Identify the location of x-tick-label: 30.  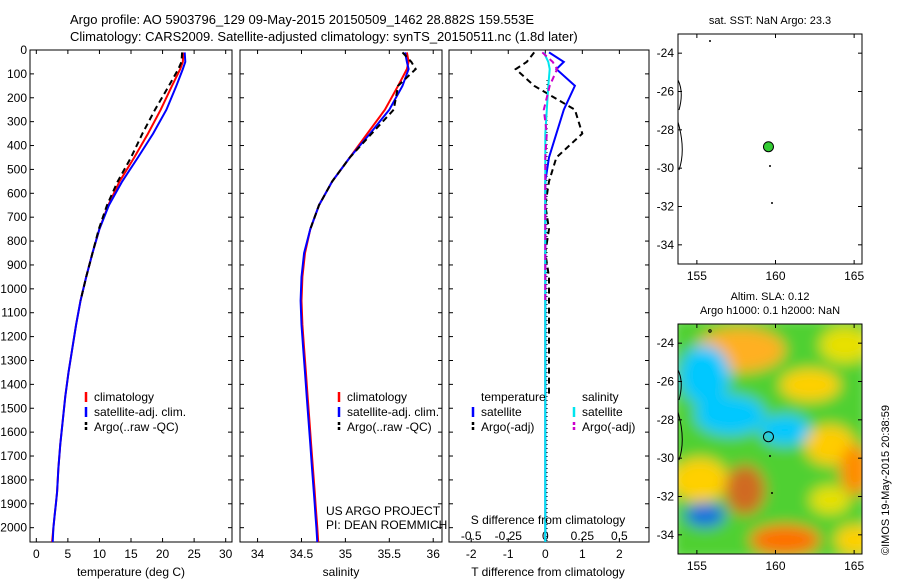
(226, 554).